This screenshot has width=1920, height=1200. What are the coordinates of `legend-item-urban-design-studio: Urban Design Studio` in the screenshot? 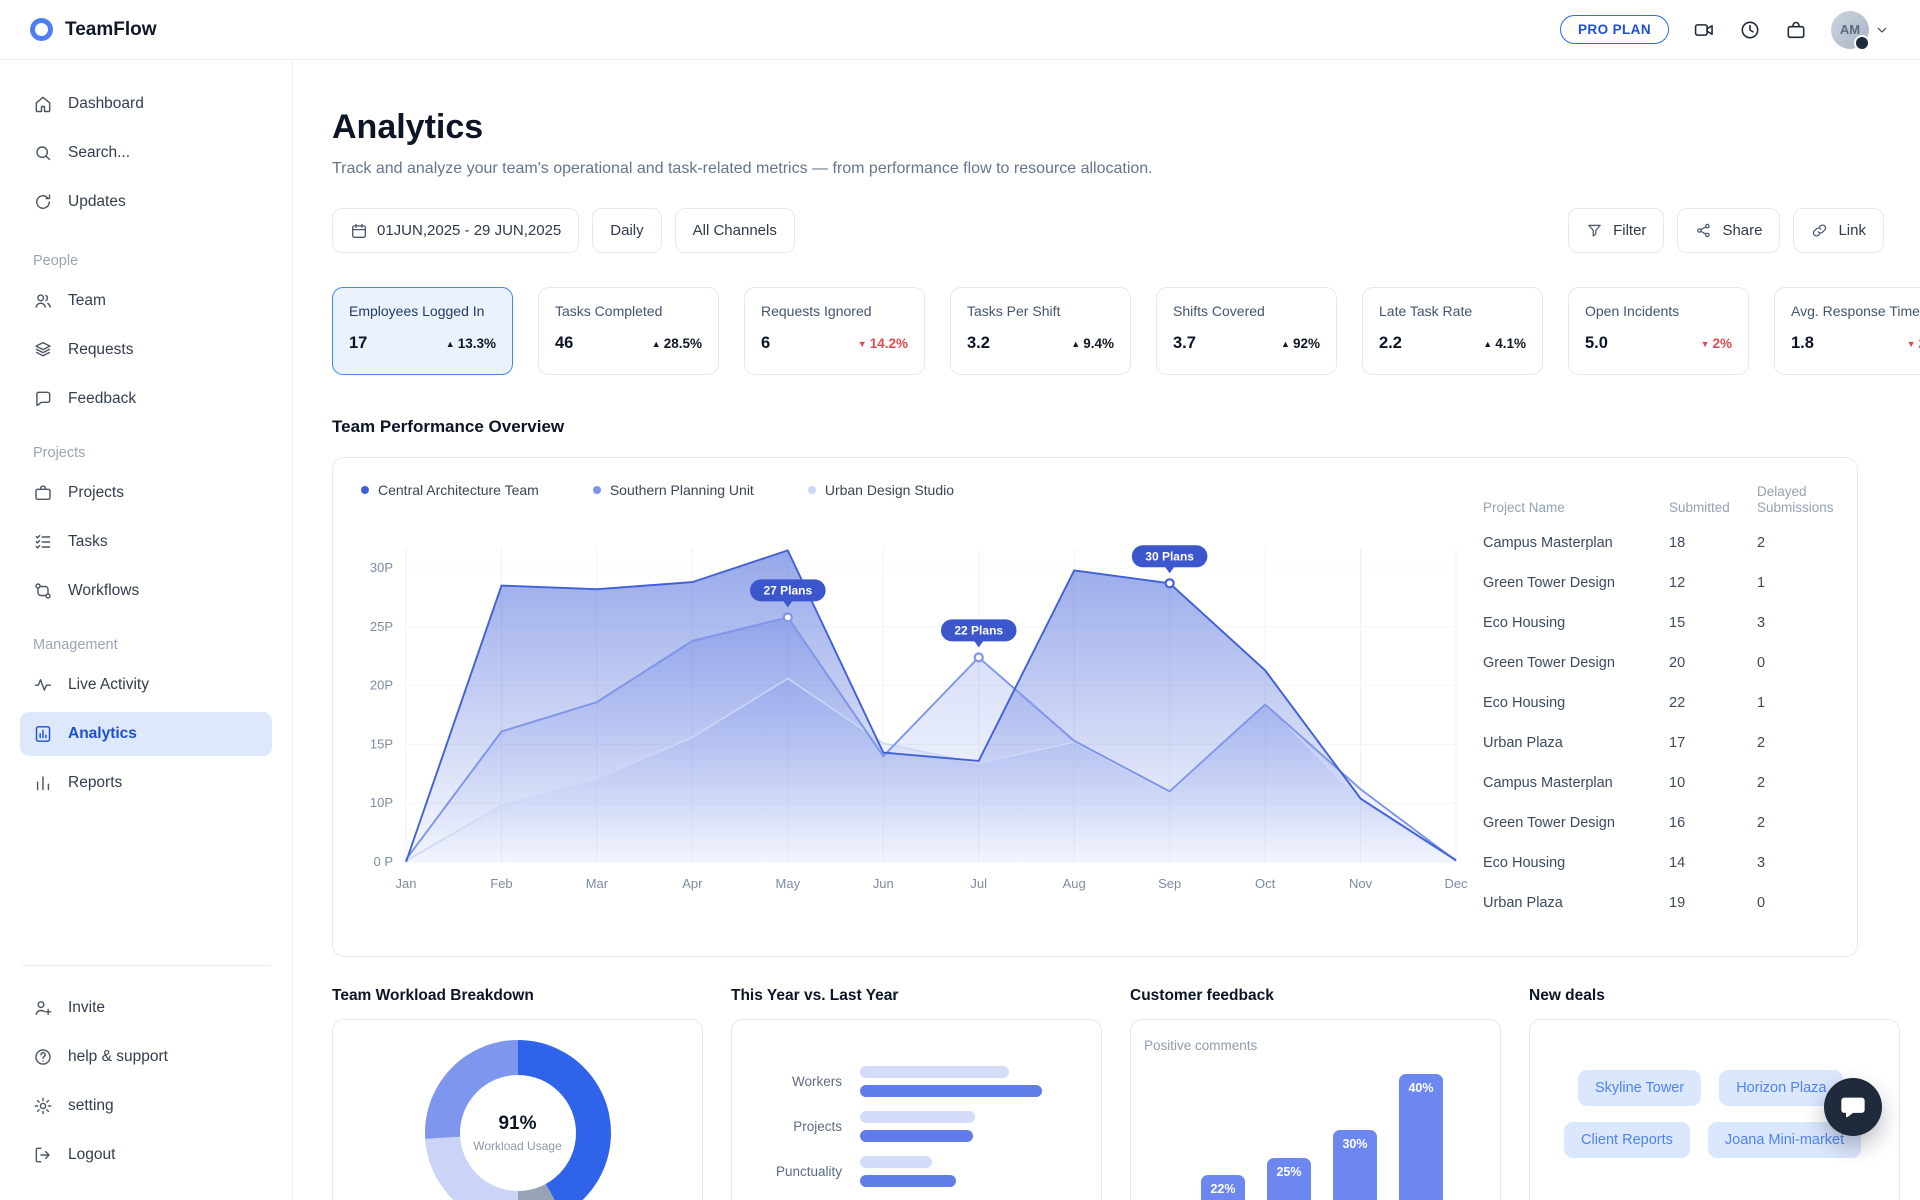 It's located at (881, 490).